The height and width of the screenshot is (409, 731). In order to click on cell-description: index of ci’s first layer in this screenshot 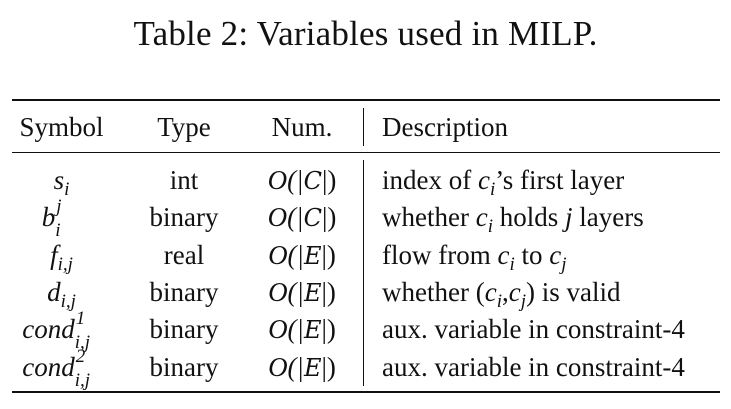, I will do `click(503, 182)`.